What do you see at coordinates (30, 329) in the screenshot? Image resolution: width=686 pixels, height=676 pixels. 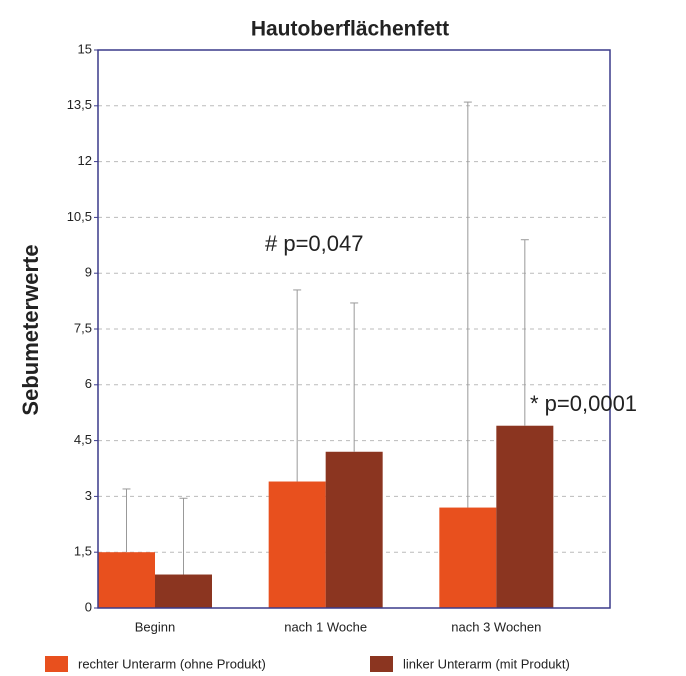 I see `y-axis-label: Sebumeterwerte` at bounding box center [30, 329].